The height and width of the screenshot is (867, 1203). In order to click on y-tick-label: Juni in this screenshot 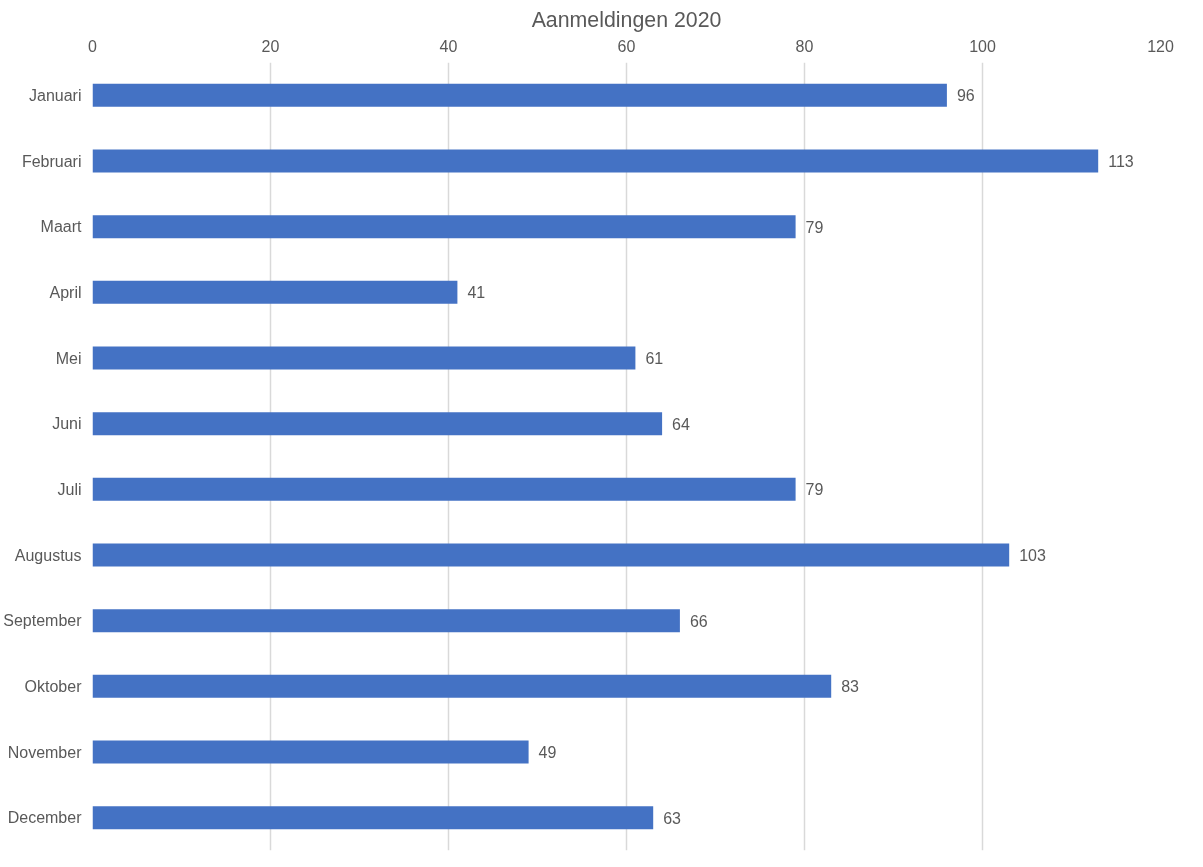, I will do `click(67, 424)`.